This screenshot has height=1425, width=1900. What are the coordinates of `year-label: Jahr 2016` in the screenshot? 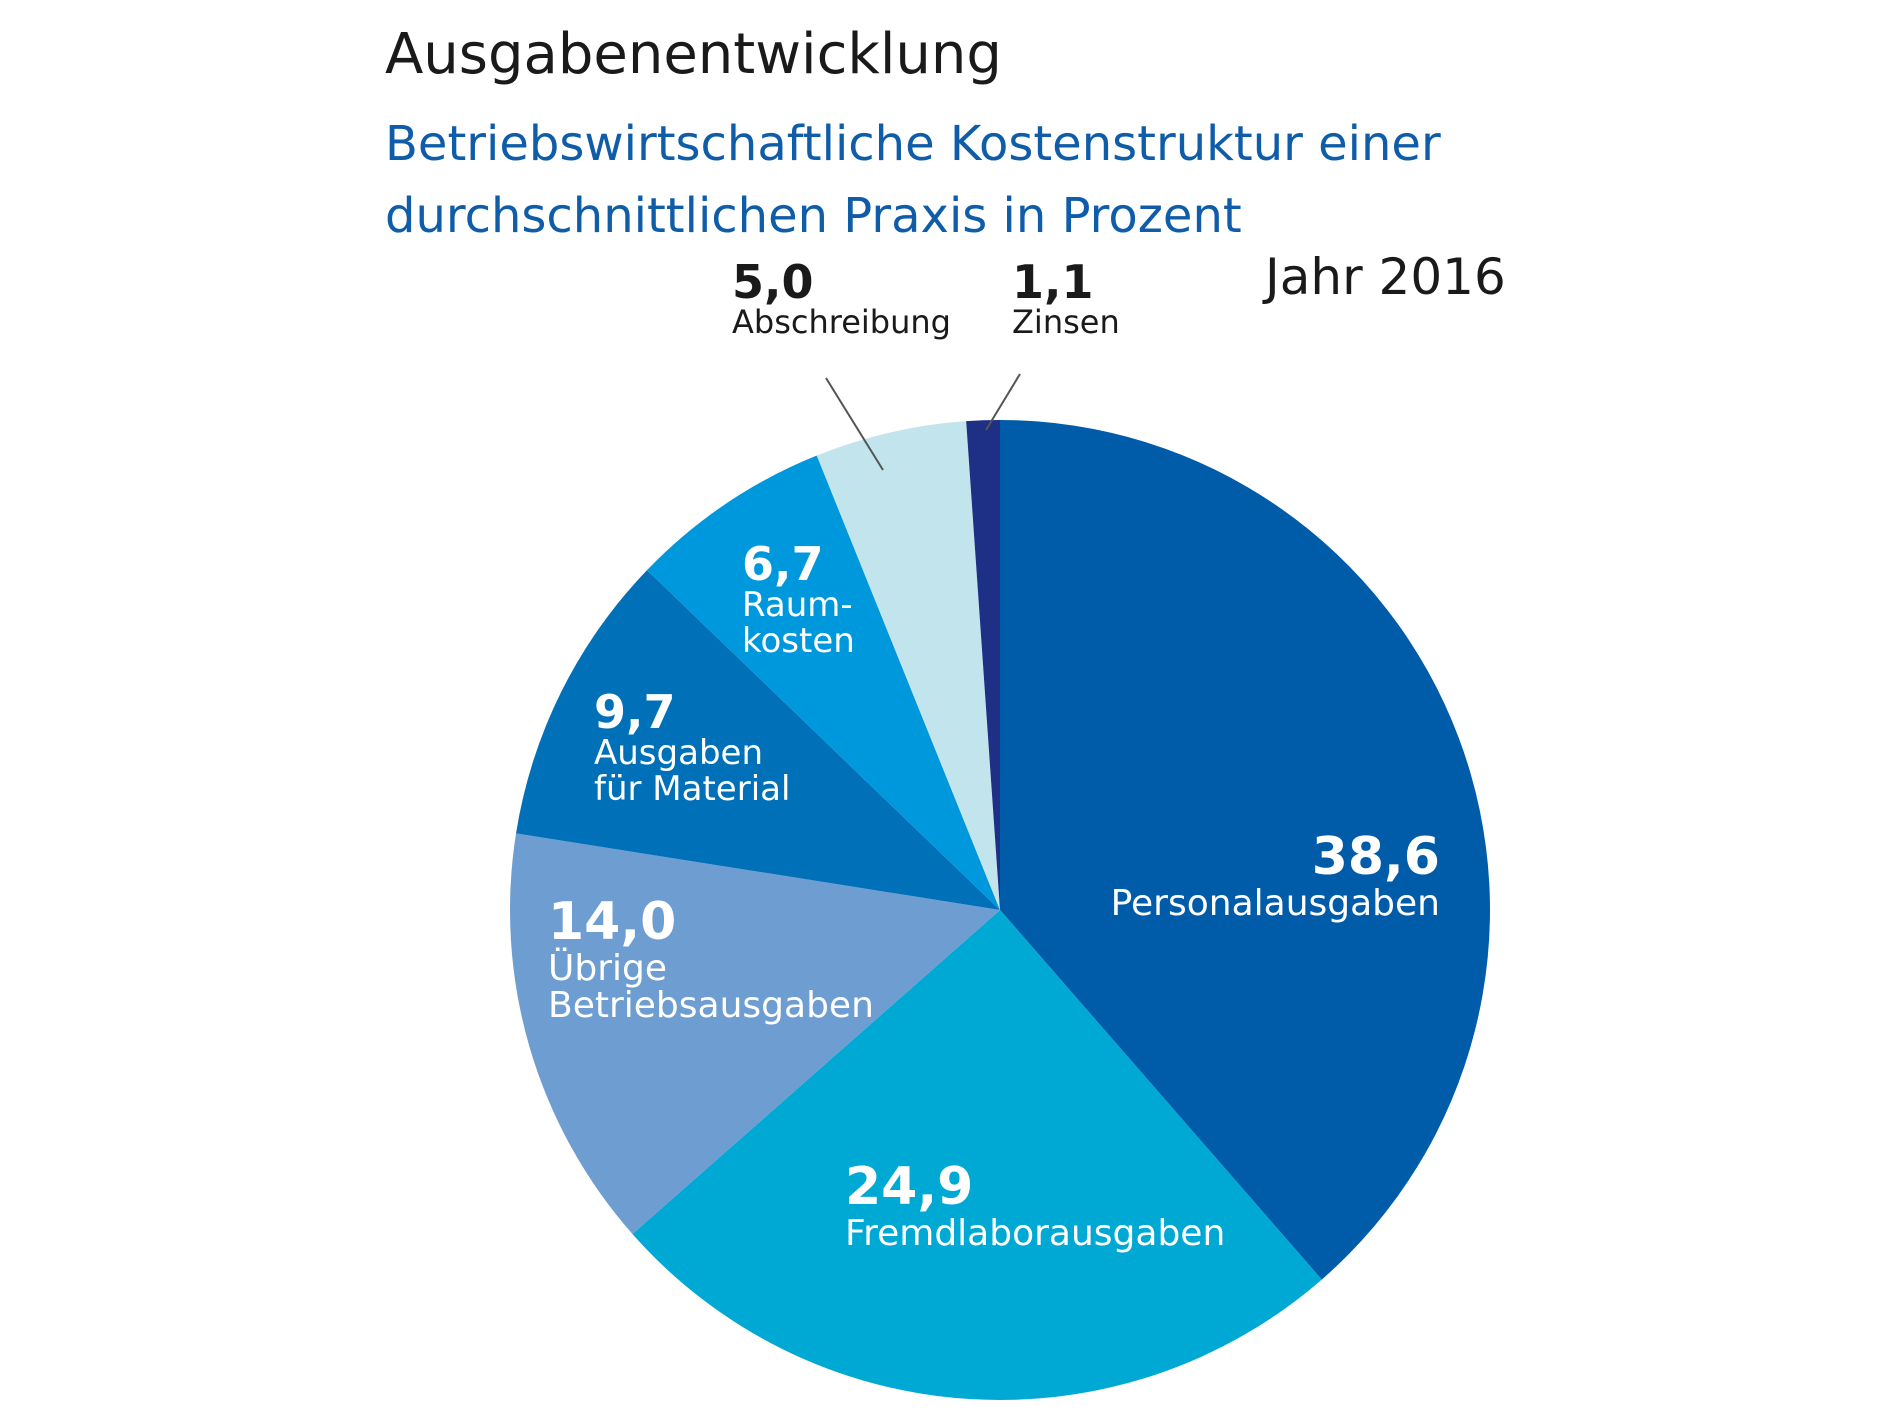 It's located at (1385, 277).